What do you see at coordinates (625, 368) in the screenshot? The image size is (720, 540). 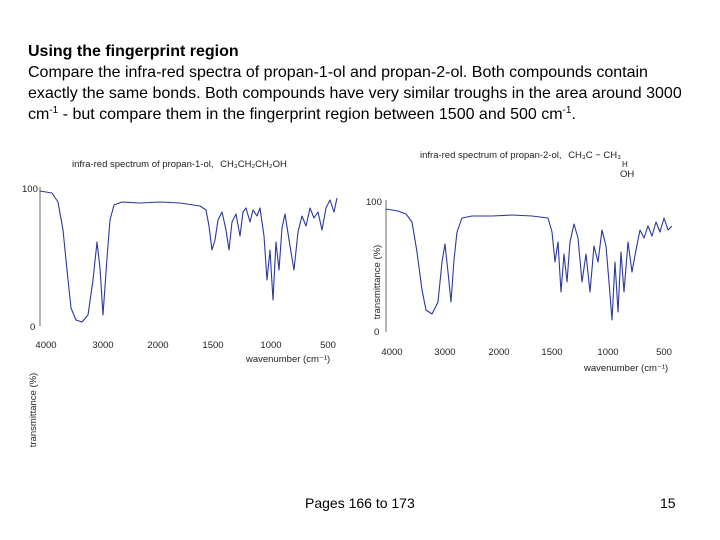 I see `spectrum2-xlabel: wavenumber (cm⁻¹)` at bounding box center [625, 368].